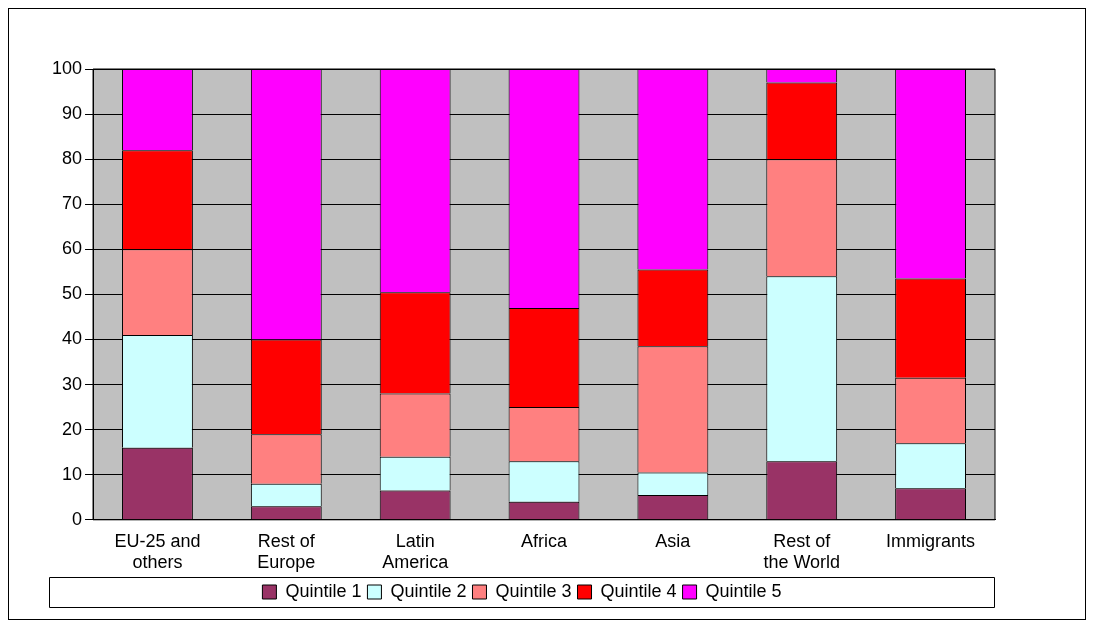 The height and width of the screenshot is (628, 1094). Describe the element at coordinates (931, 540) in the screenshot. I see `x-tick-label: Immigrants` at that location.